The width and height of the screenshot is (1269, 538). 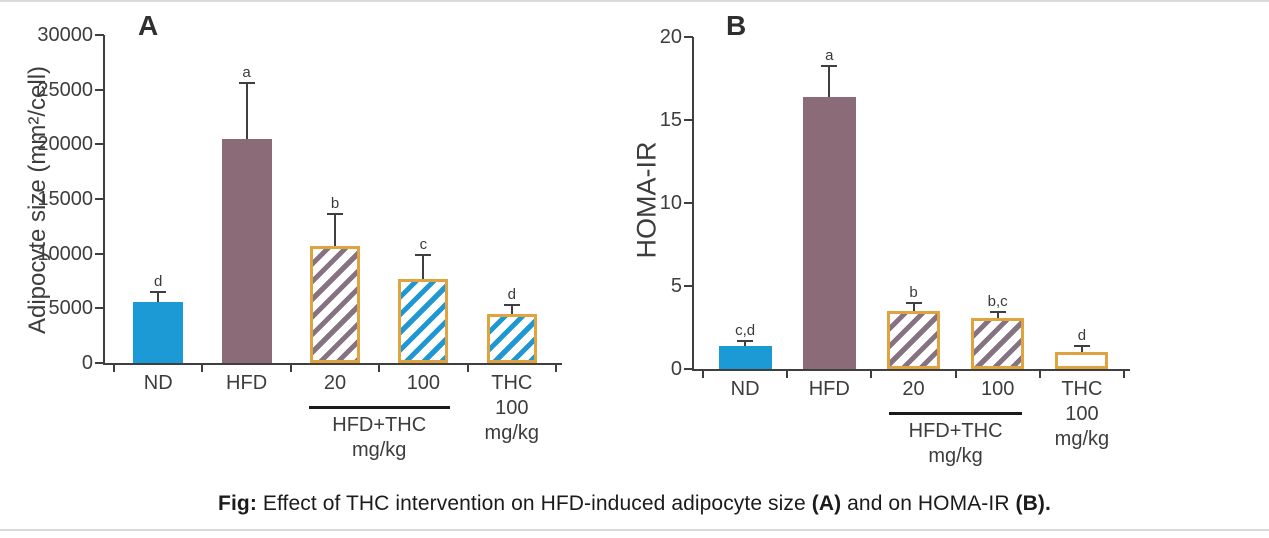 I want to click on panel-b-label: B, so click(x=736, y=25).